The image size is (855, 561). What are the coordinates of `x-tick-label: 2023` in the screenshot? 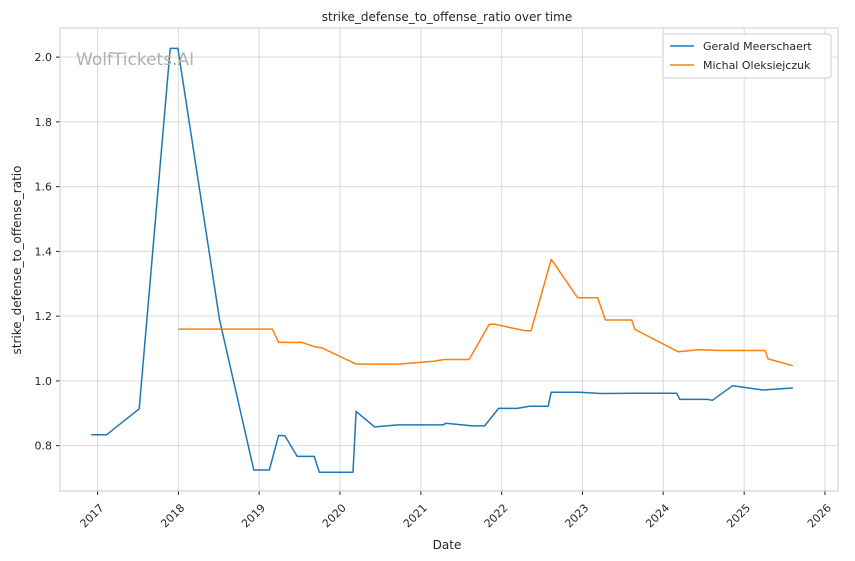 It's located at (576, 515).